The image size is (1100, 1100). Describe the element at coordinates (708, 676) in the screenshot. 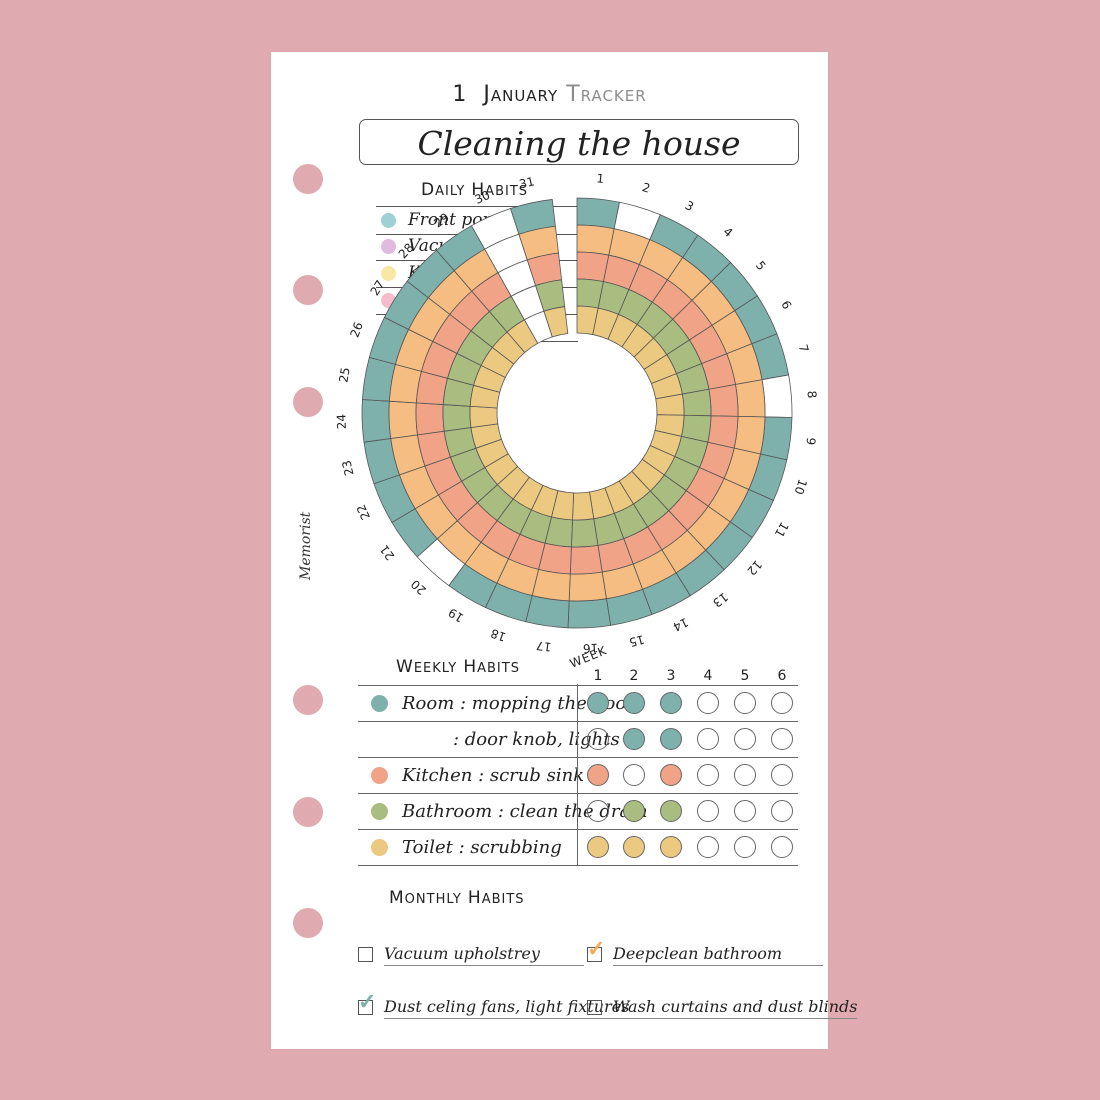

I see `week-number: 4` at that location.